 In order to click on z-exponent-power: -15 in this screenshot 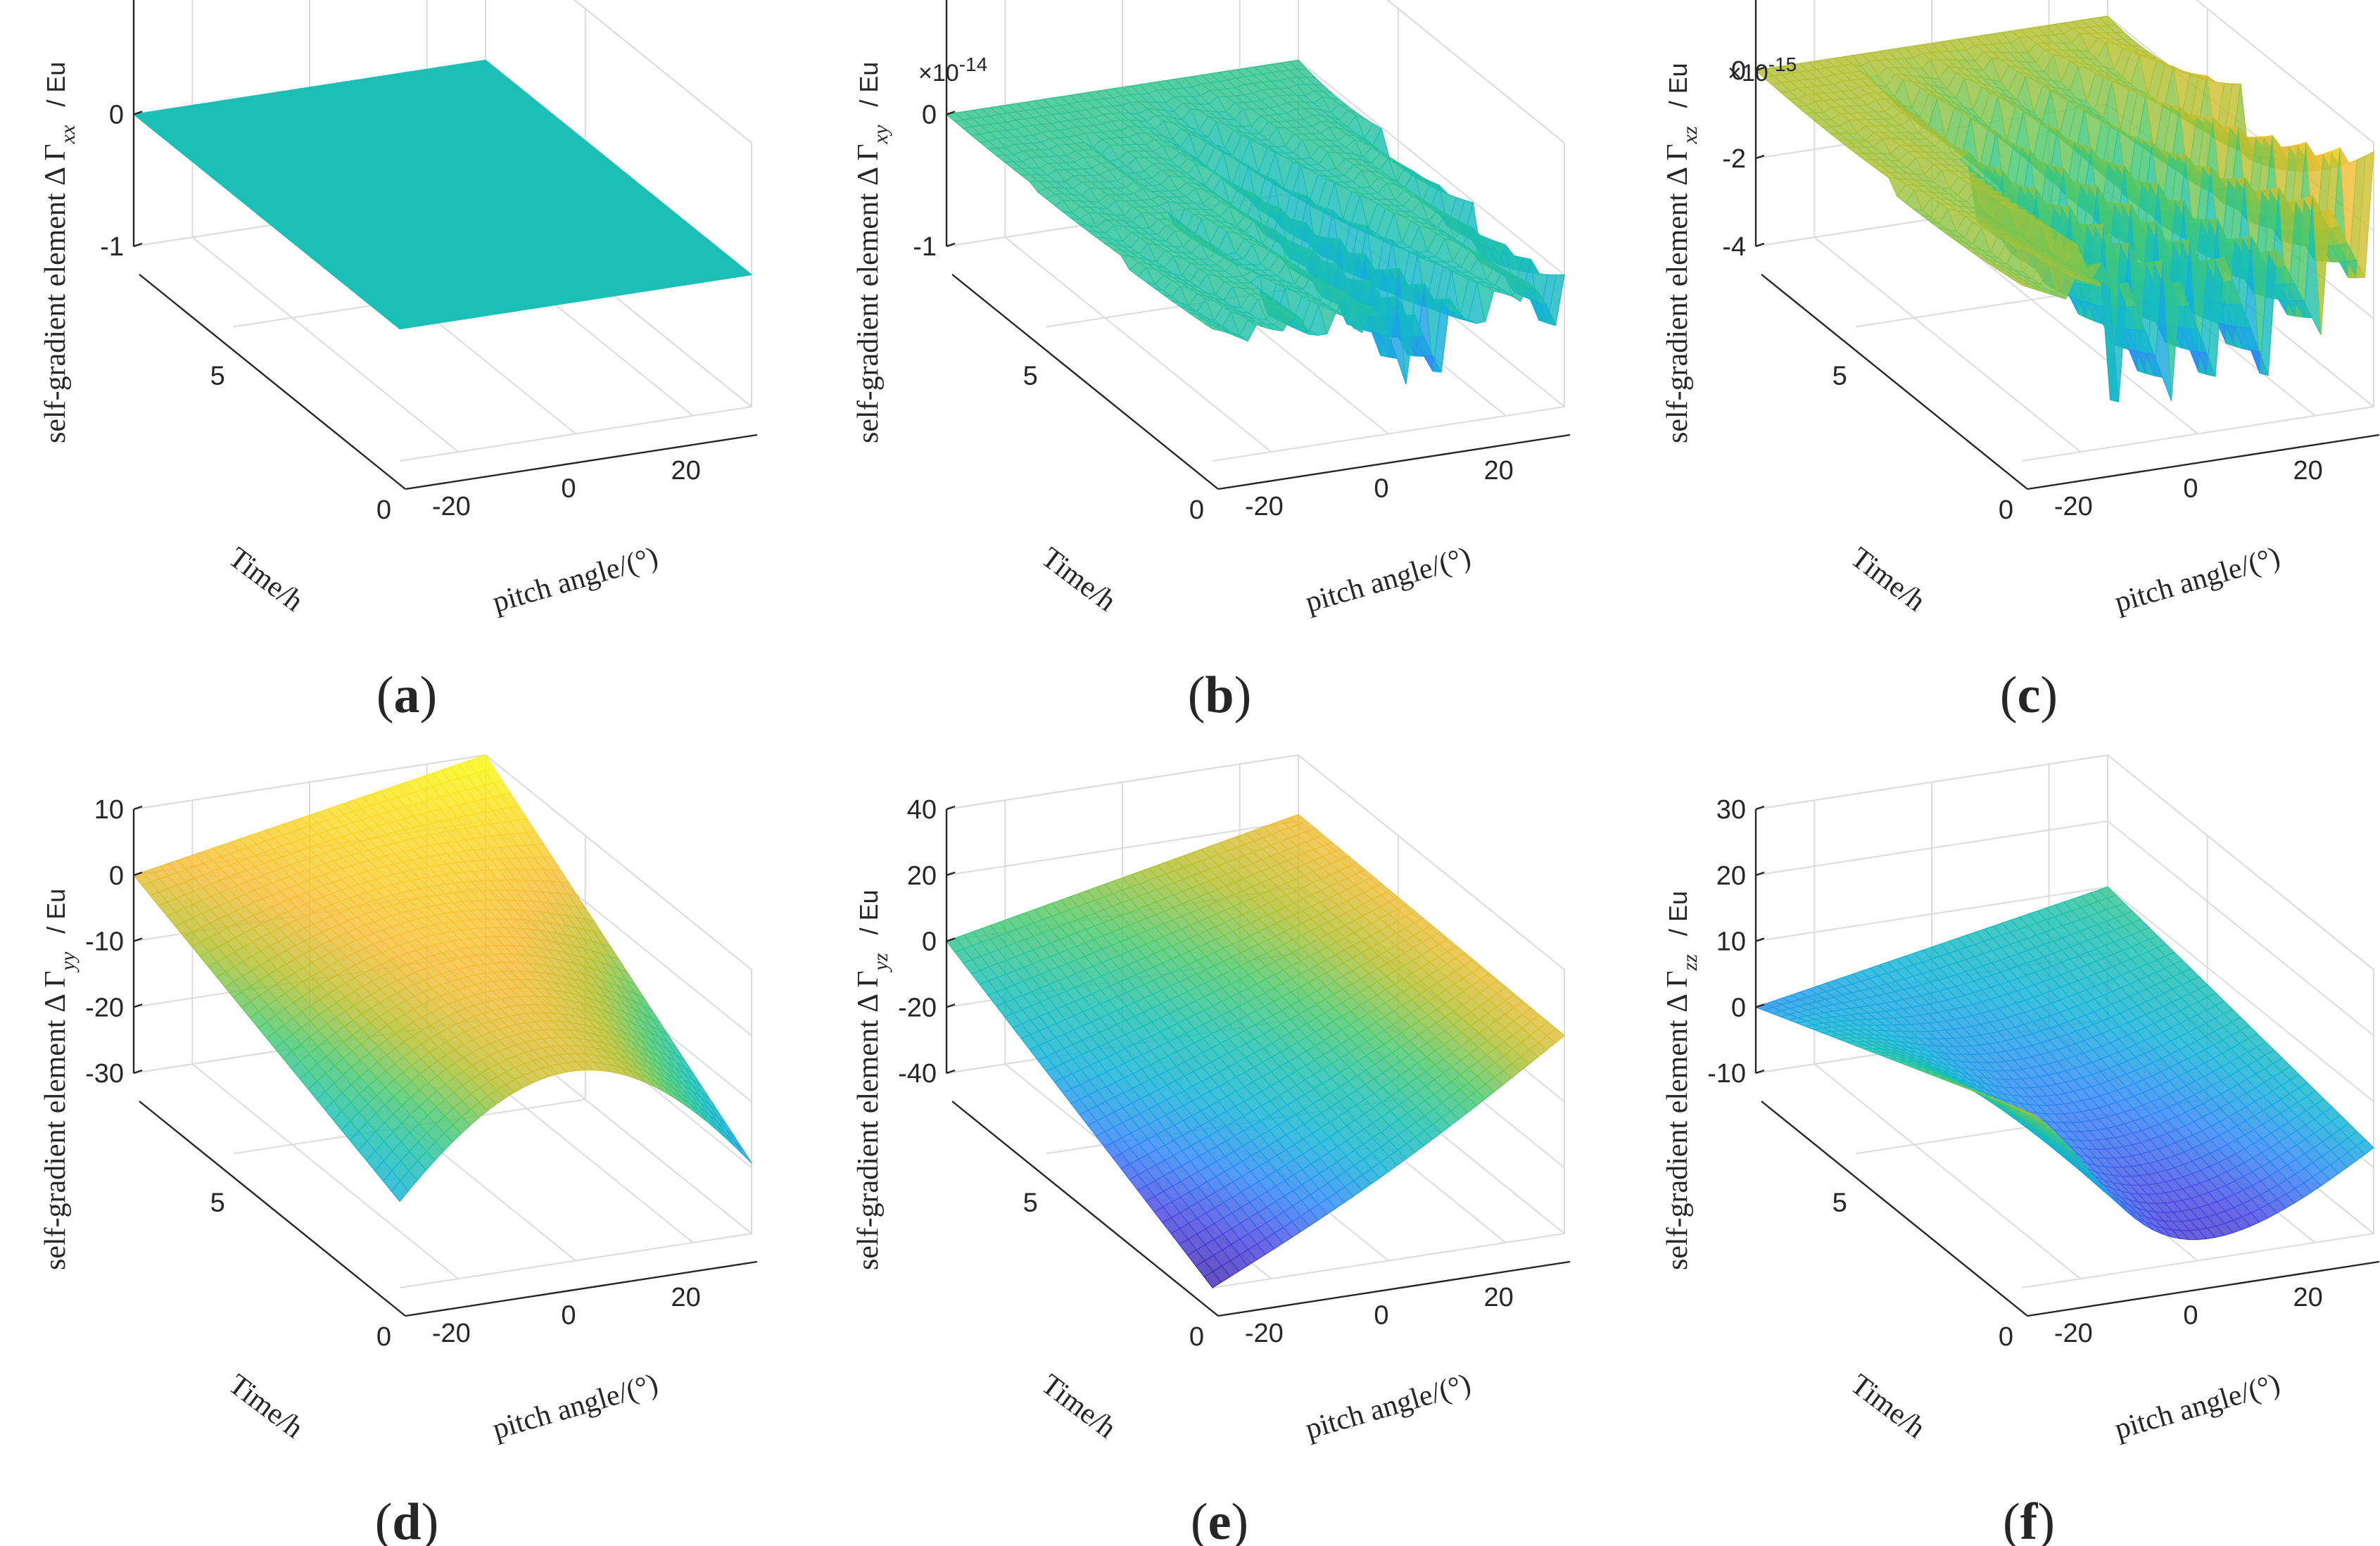, I will do `click(1782, 64)`.